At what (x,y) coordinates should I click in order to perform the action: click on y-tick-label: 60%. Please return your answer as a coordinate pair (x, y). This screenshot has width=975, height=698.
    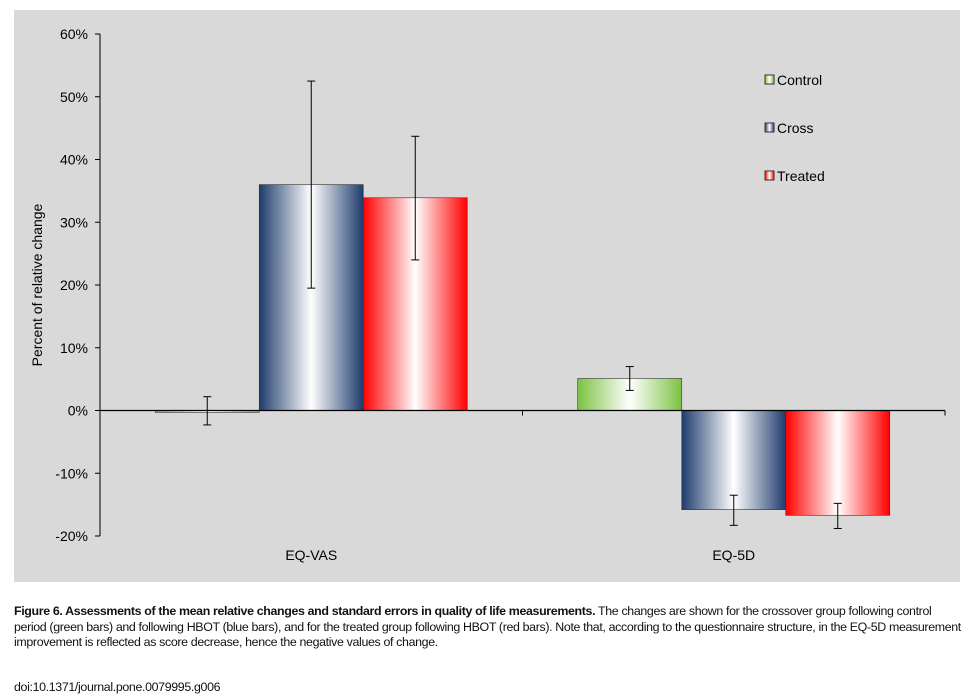
    Looking at the image, I should click on (74, 34).